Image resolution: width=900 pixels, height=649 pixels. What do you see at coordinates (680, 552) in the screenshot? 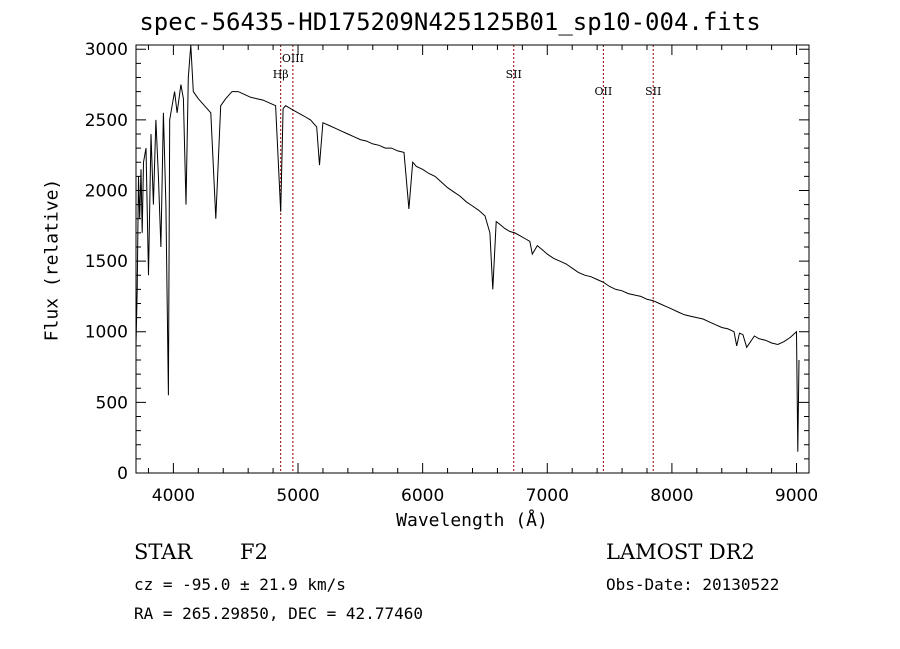
I see `survey-name: LAMOST DR2` at bounding box center [680, 552].